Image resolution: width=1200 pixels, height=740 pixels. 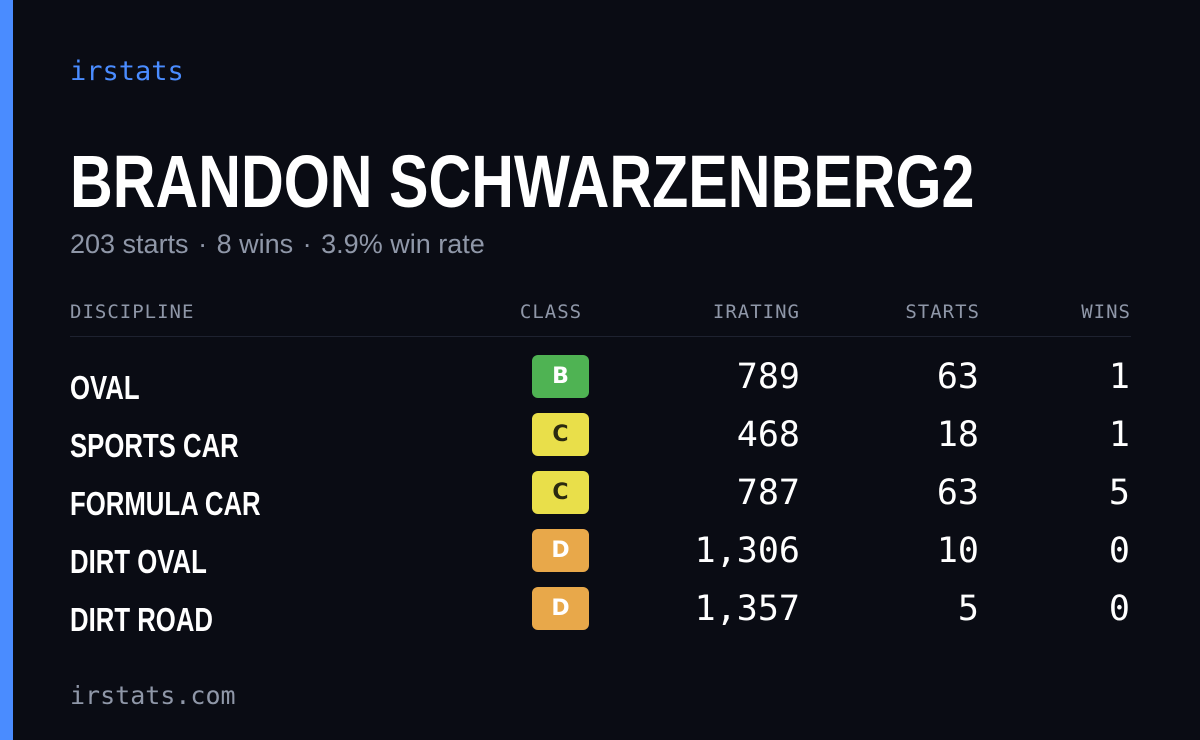 What do you see at coordinates (6, 370) in the screenshot?
I see `accent-bar` at bounding box center [6, 370].